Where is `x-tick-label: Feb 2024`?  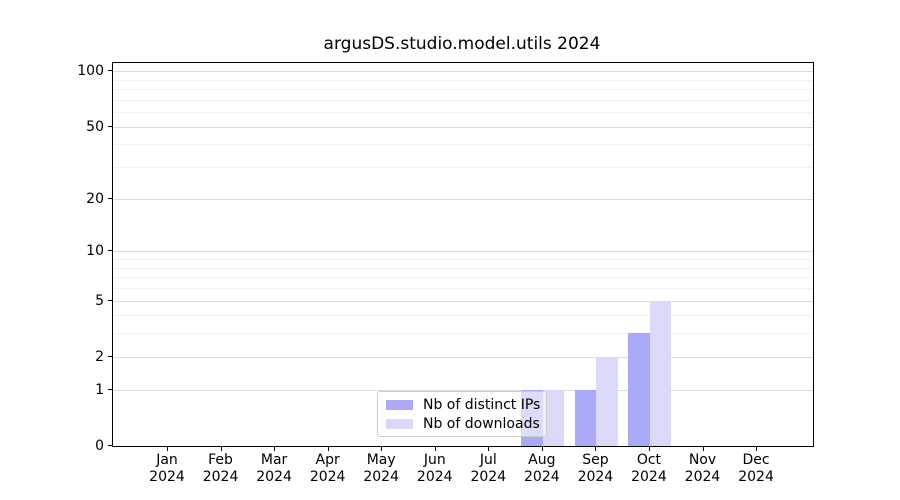
x-tick-label: Feb 2024 is located at coordinates (221, 469).